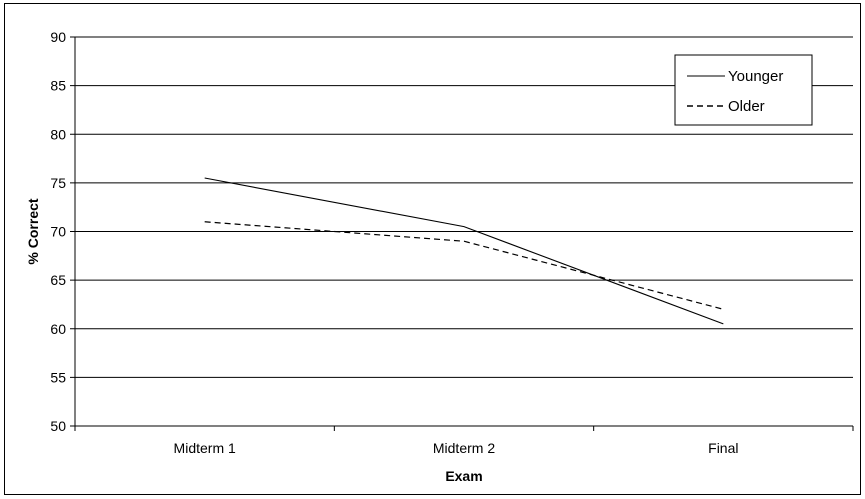 This screenshot has height=499, width=865. Describe the element at coordinates (464, 448) in the screenshot. I see `x-tick-label: Midterm 2` at that location.